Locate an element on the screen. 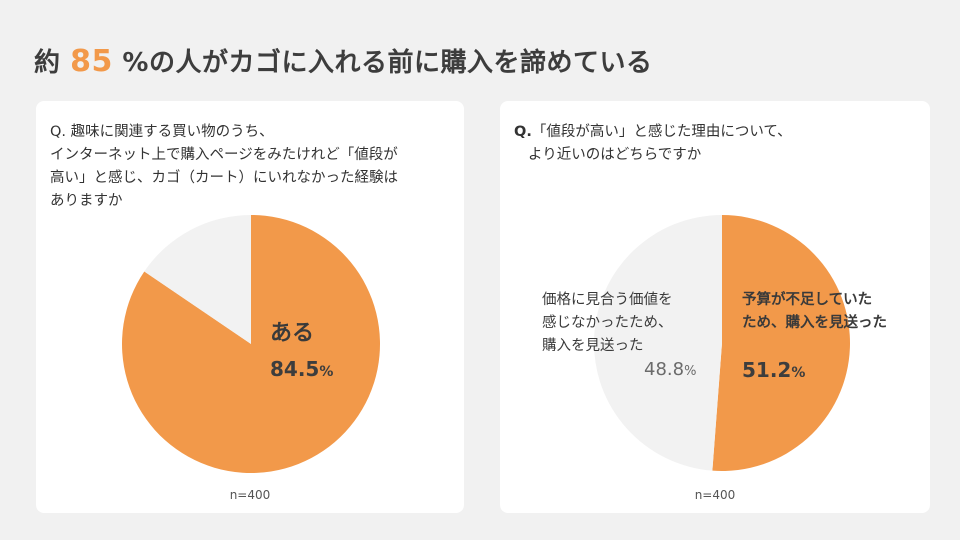  left-pie-chart is located at coordinates (251, 344).